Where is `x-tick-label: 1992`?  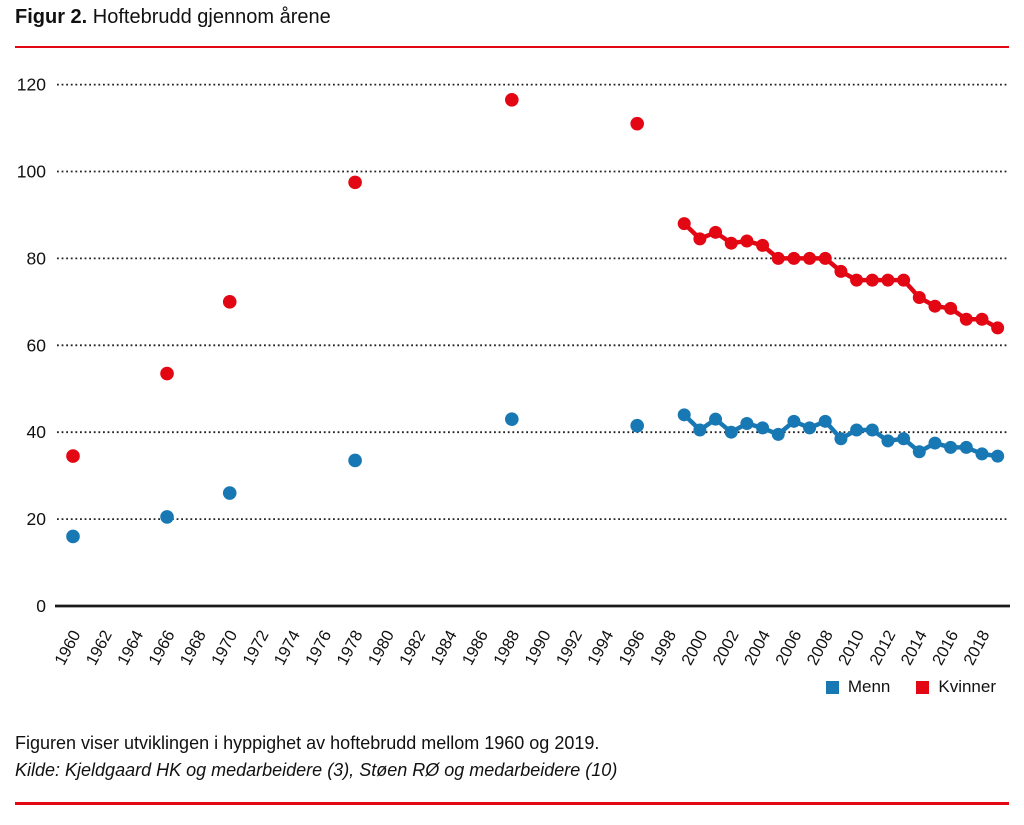 x-tick-label: 1992 is located at coordinates (569, 647).